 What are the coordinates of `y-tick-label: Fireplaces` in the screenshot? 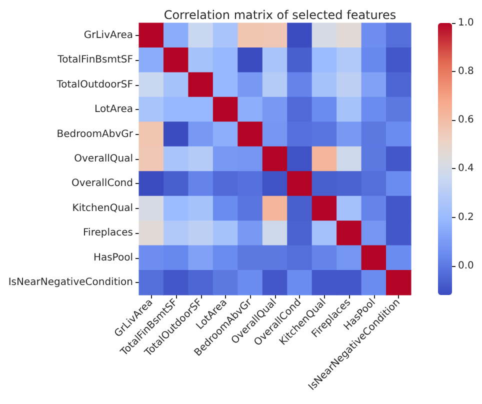 It's located at (108, 233).